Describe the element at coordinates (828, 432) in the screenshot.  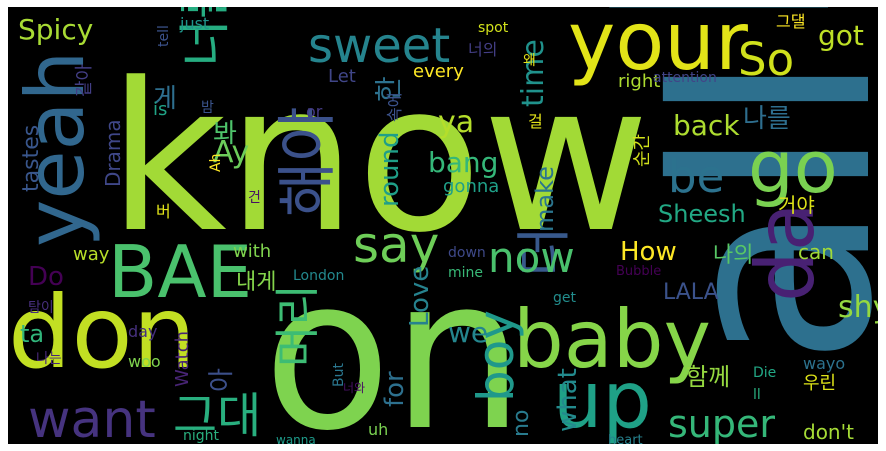
I see `word-don-t-54: don't` at that location.